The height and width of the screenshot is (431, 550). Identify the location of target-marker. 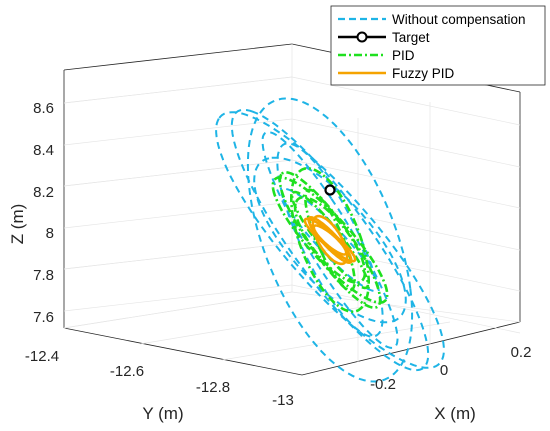
(330, 190).